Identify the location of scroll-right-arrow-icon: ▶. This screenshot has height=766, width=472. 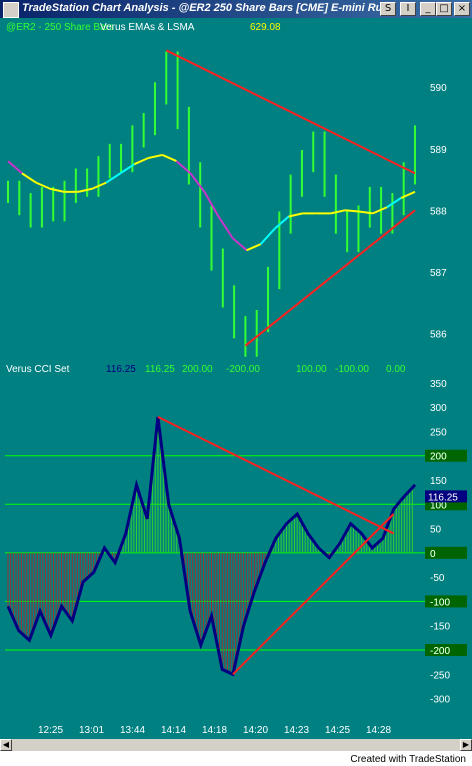
(466, 745).